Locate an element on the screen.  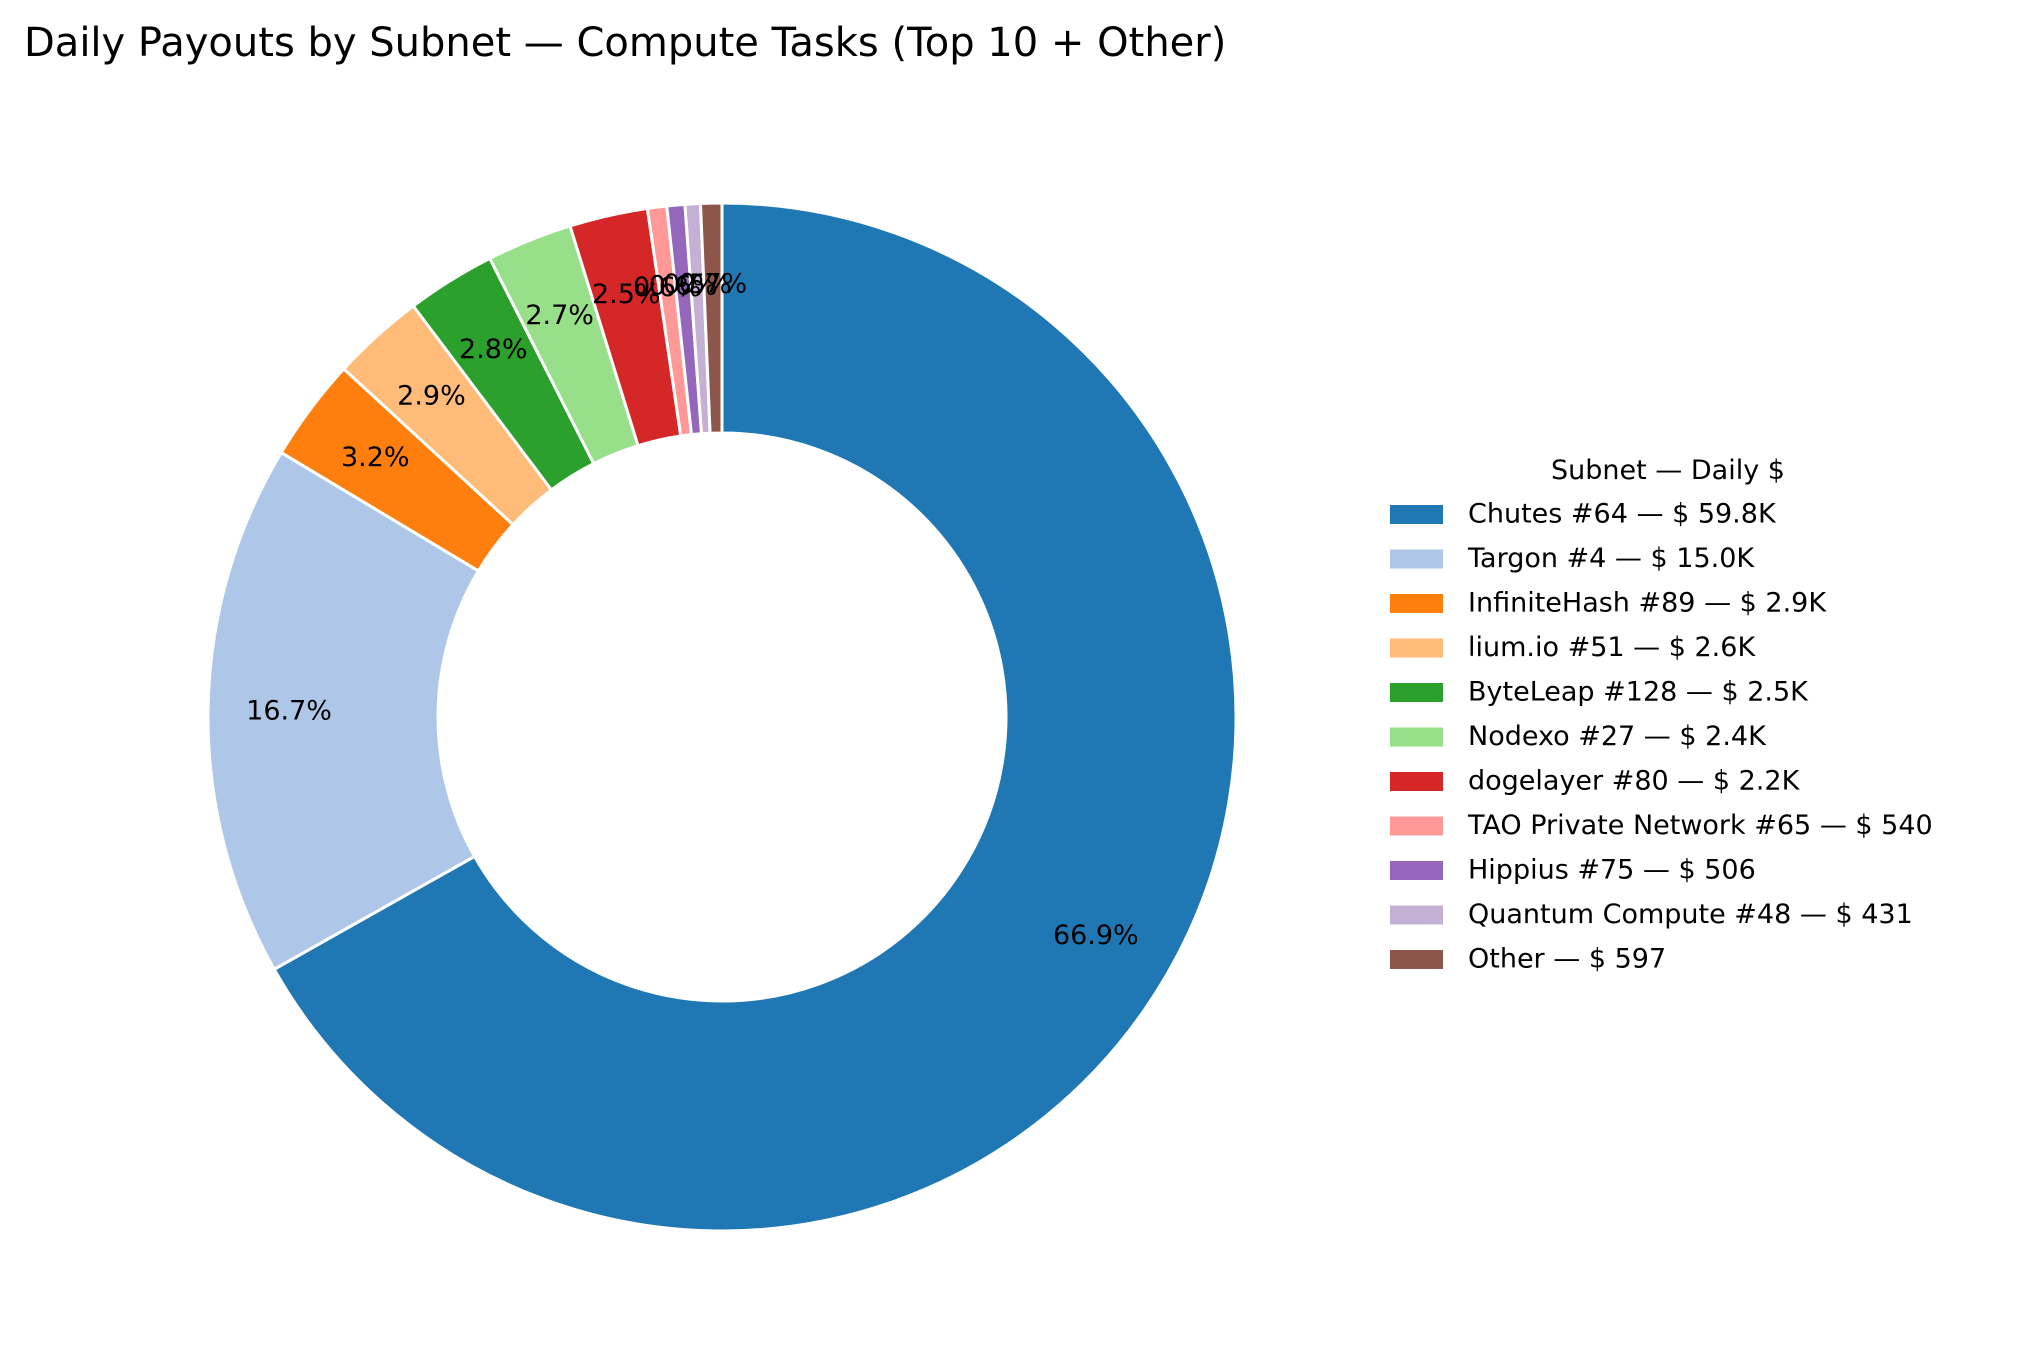
legend-title: Subnet — Daily $ is located at coordinates (1668, 470).